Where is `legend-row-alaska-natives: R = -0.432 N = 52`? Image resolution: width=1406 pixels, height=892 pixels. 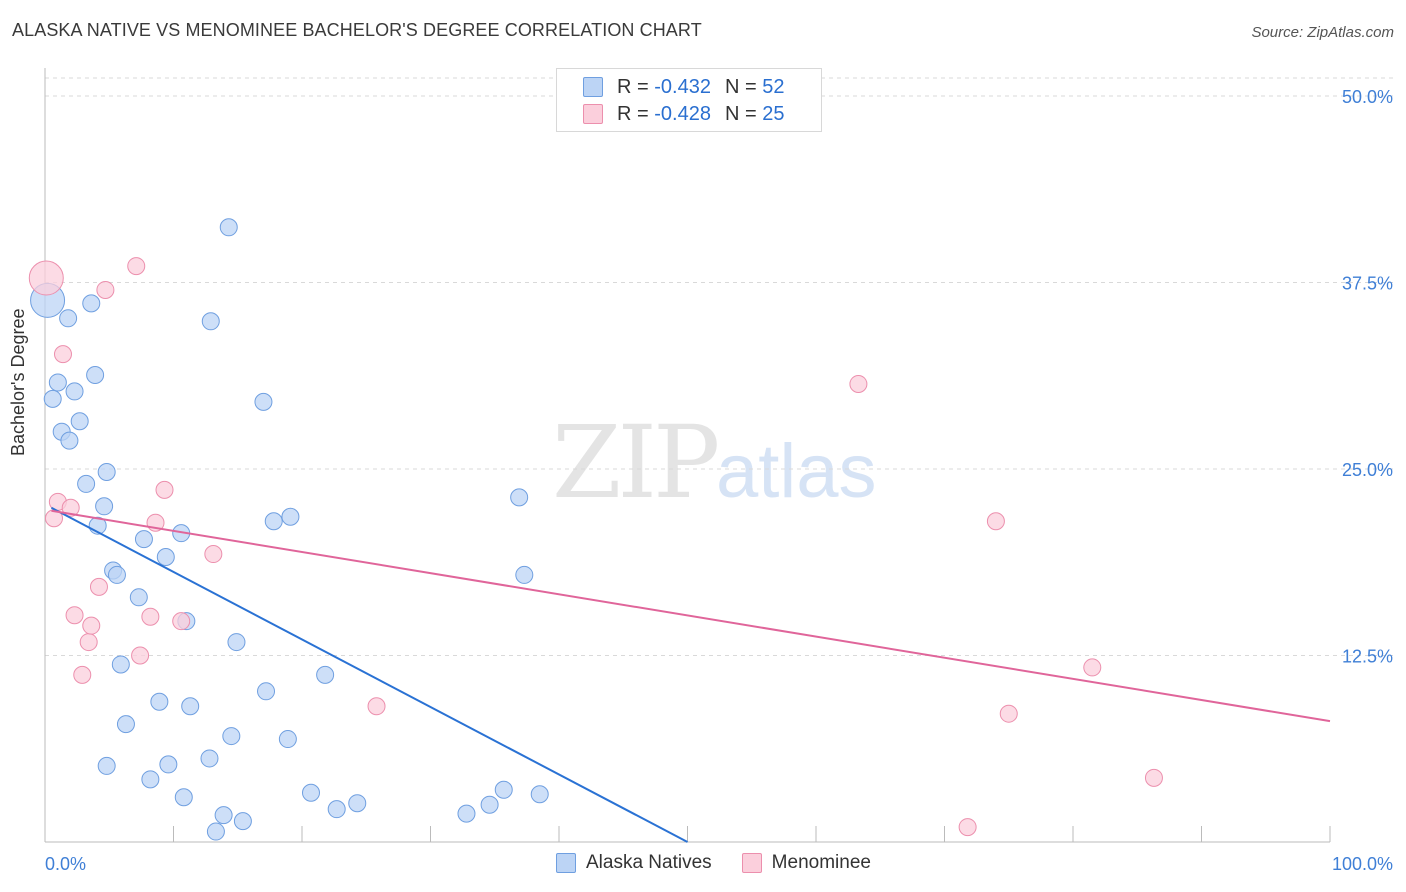 legend-row-alaska-natives: R = -0.432 N = 52 is located at coordinates (670, 87).